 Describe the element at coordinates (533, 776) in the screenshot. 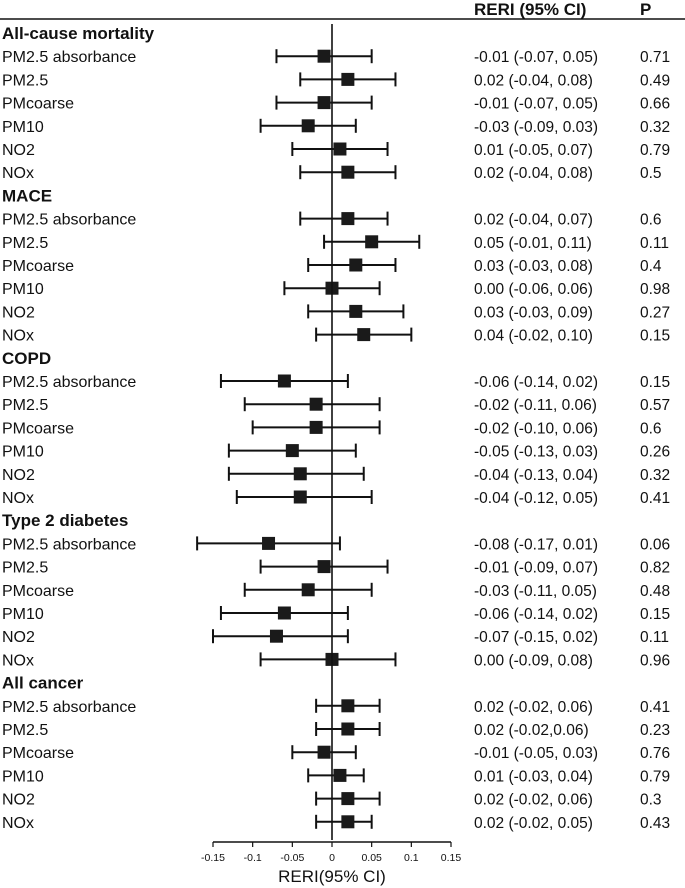

I see `estimate-text: 0.01 (-0.03, 0.04)` at that location.